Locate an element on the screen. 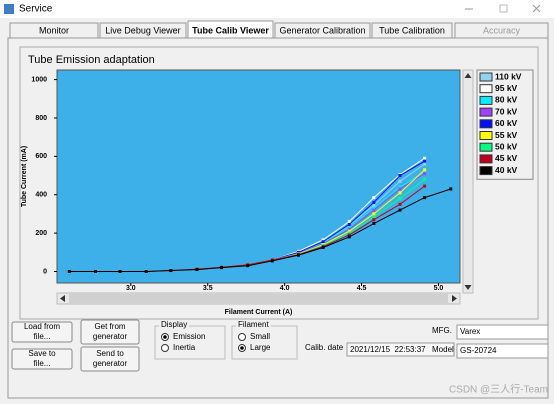 Image resolution: width=554 pixels, height=404 pixels. button-label: Send to generator is located at coordinates (110, 358).